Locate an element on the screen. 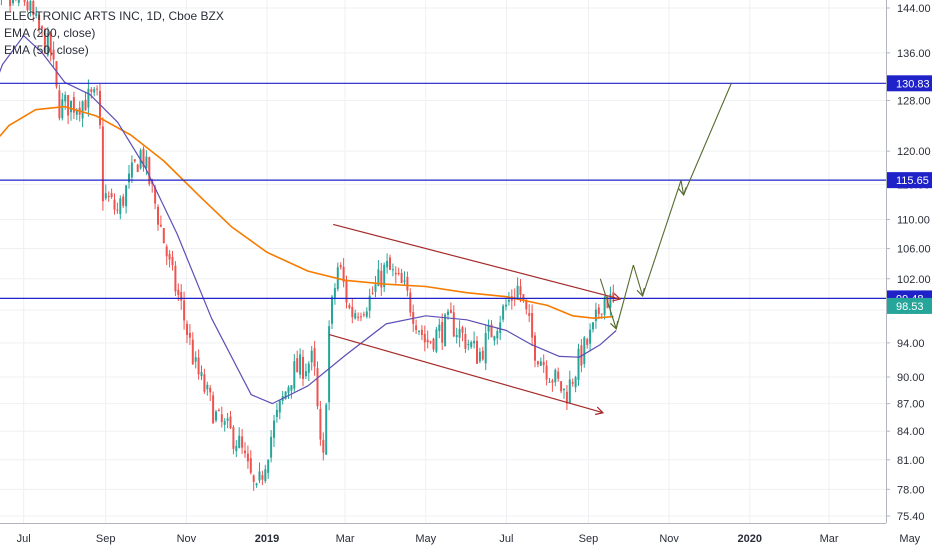  price-tag is located at coordinates (909, 83).